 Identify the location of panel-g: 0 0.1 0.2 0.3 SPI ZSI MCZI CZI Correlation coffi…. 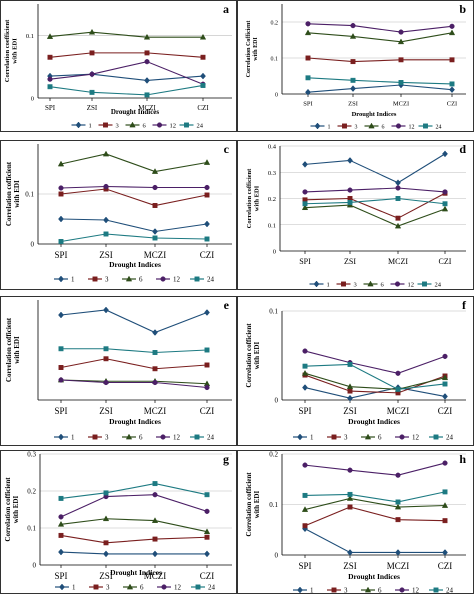
(118, 522).